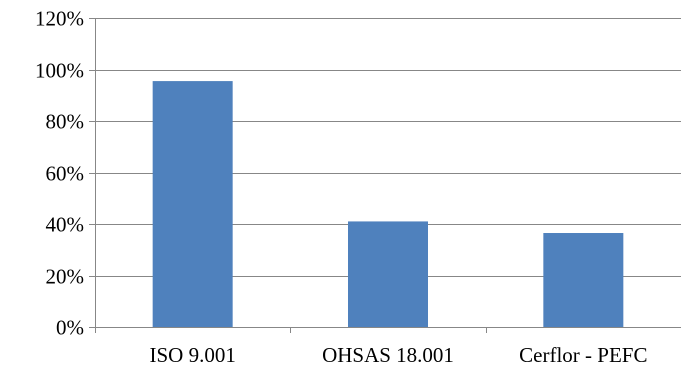  I want to click on x-tick-label: ISO 9.001, so click(192, 355).